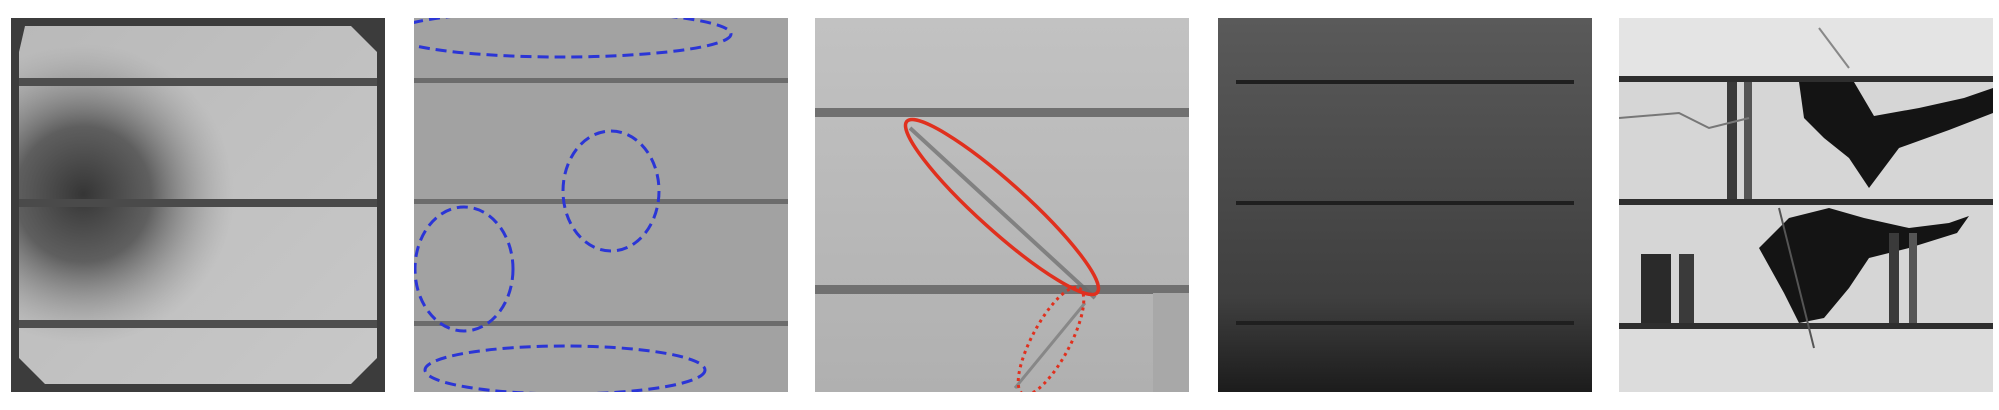 The height and width of the screenshot is (410, 1999). Describe the element at coordinates (1051, 338) in the screenshot. I see `crack-marker-dotted` at that location.